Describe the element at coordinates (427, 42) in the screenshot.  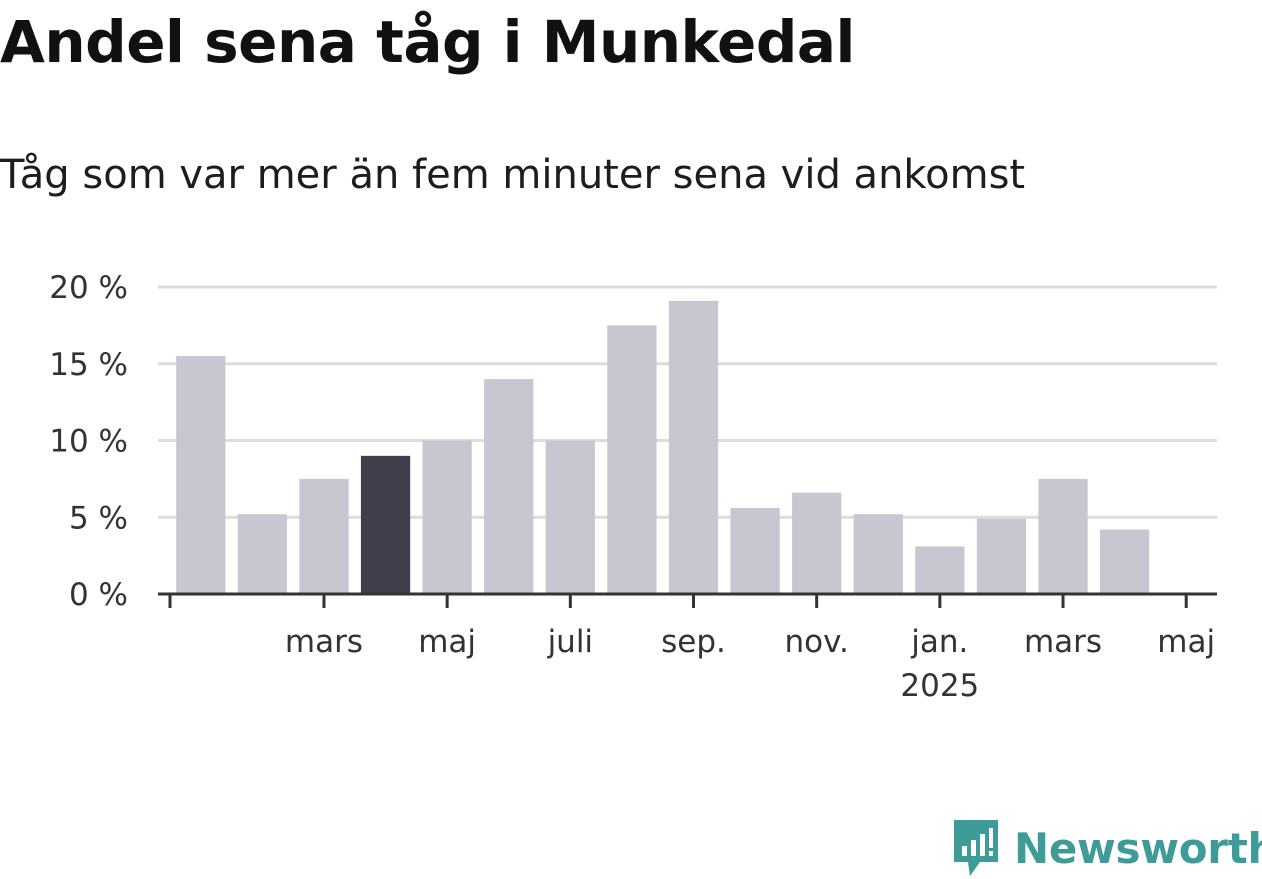
I see `chart-title: Andel sena tåg i Munkedal` at that location.